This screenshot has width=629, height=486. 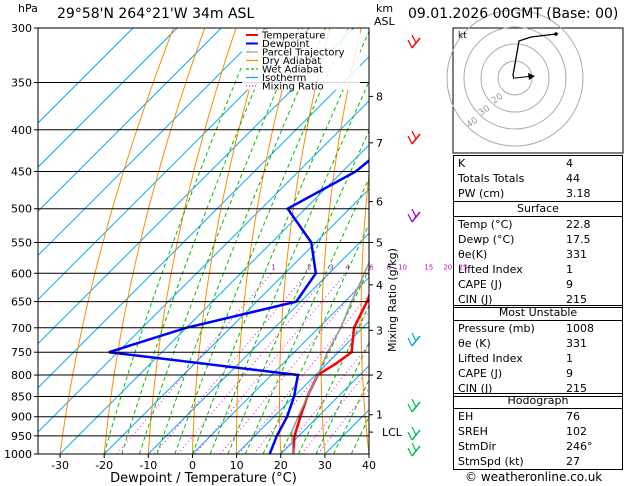 What do you see at coordinates (526, 328) in the screenshot?
I see `most-unstable-row: Pressure (mb) 1008` at bounding box center [526, 328].